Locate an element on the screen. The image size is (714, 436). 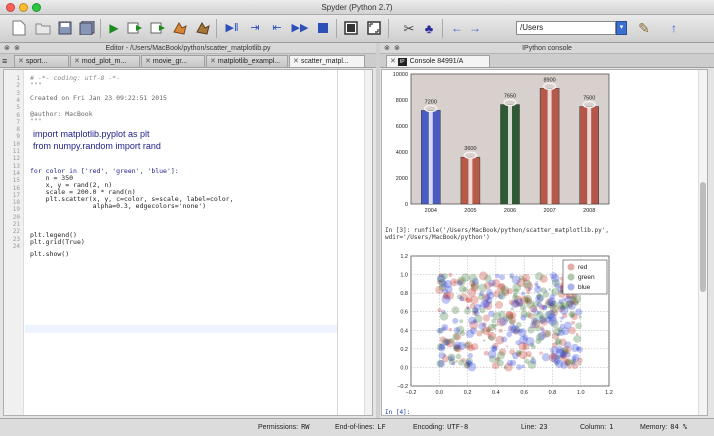
bar-y-tick-label: 2000 is located at coordinates (402, 179).